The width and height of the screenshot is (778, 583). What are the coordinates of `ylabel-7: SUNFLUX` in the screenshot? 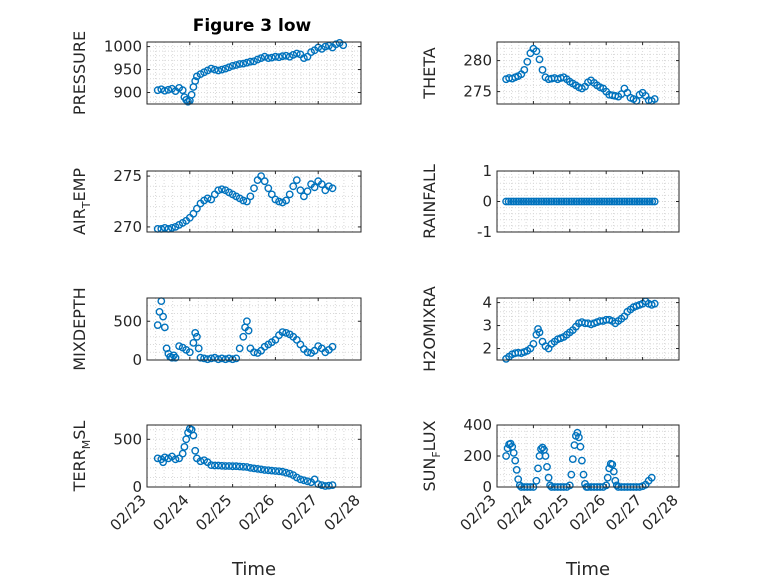 It's located at (431, 455).